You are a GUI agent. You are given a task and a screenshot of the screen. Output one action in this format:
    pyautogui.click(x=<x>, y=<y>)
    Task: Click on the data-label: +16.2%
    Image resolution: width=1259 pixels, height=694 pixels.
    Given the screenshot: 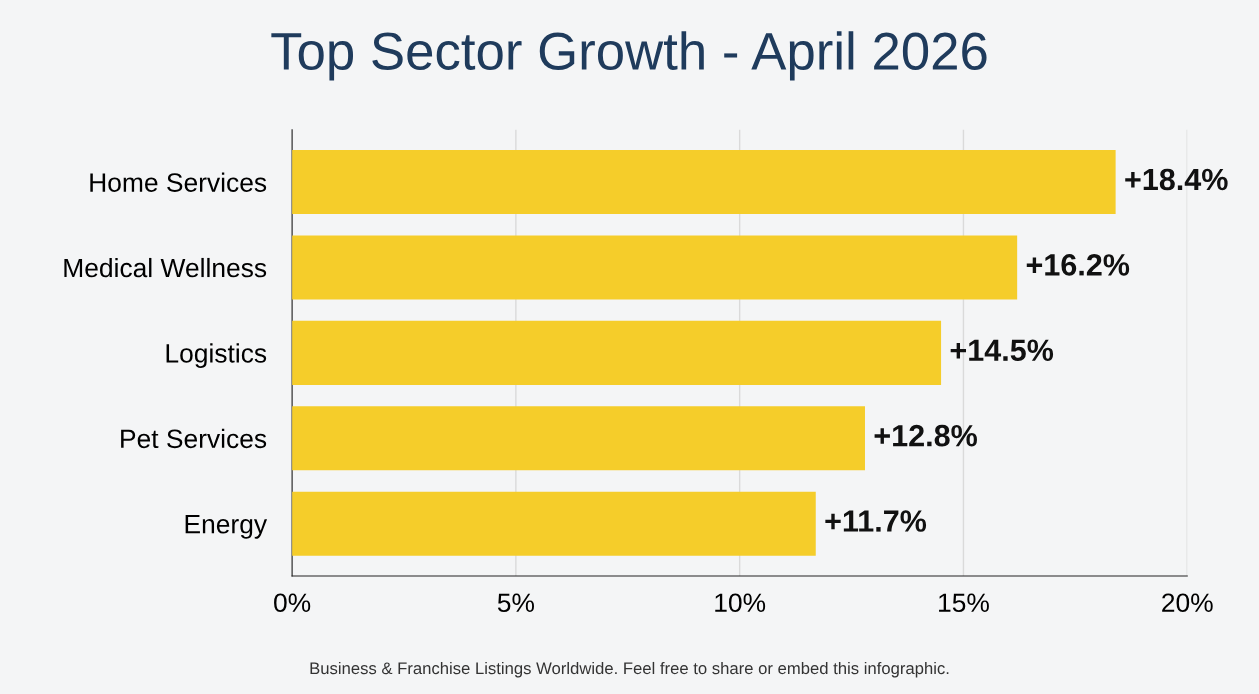 What is the action you would take?
    pyautogui.click(x=1078, y=265)
    